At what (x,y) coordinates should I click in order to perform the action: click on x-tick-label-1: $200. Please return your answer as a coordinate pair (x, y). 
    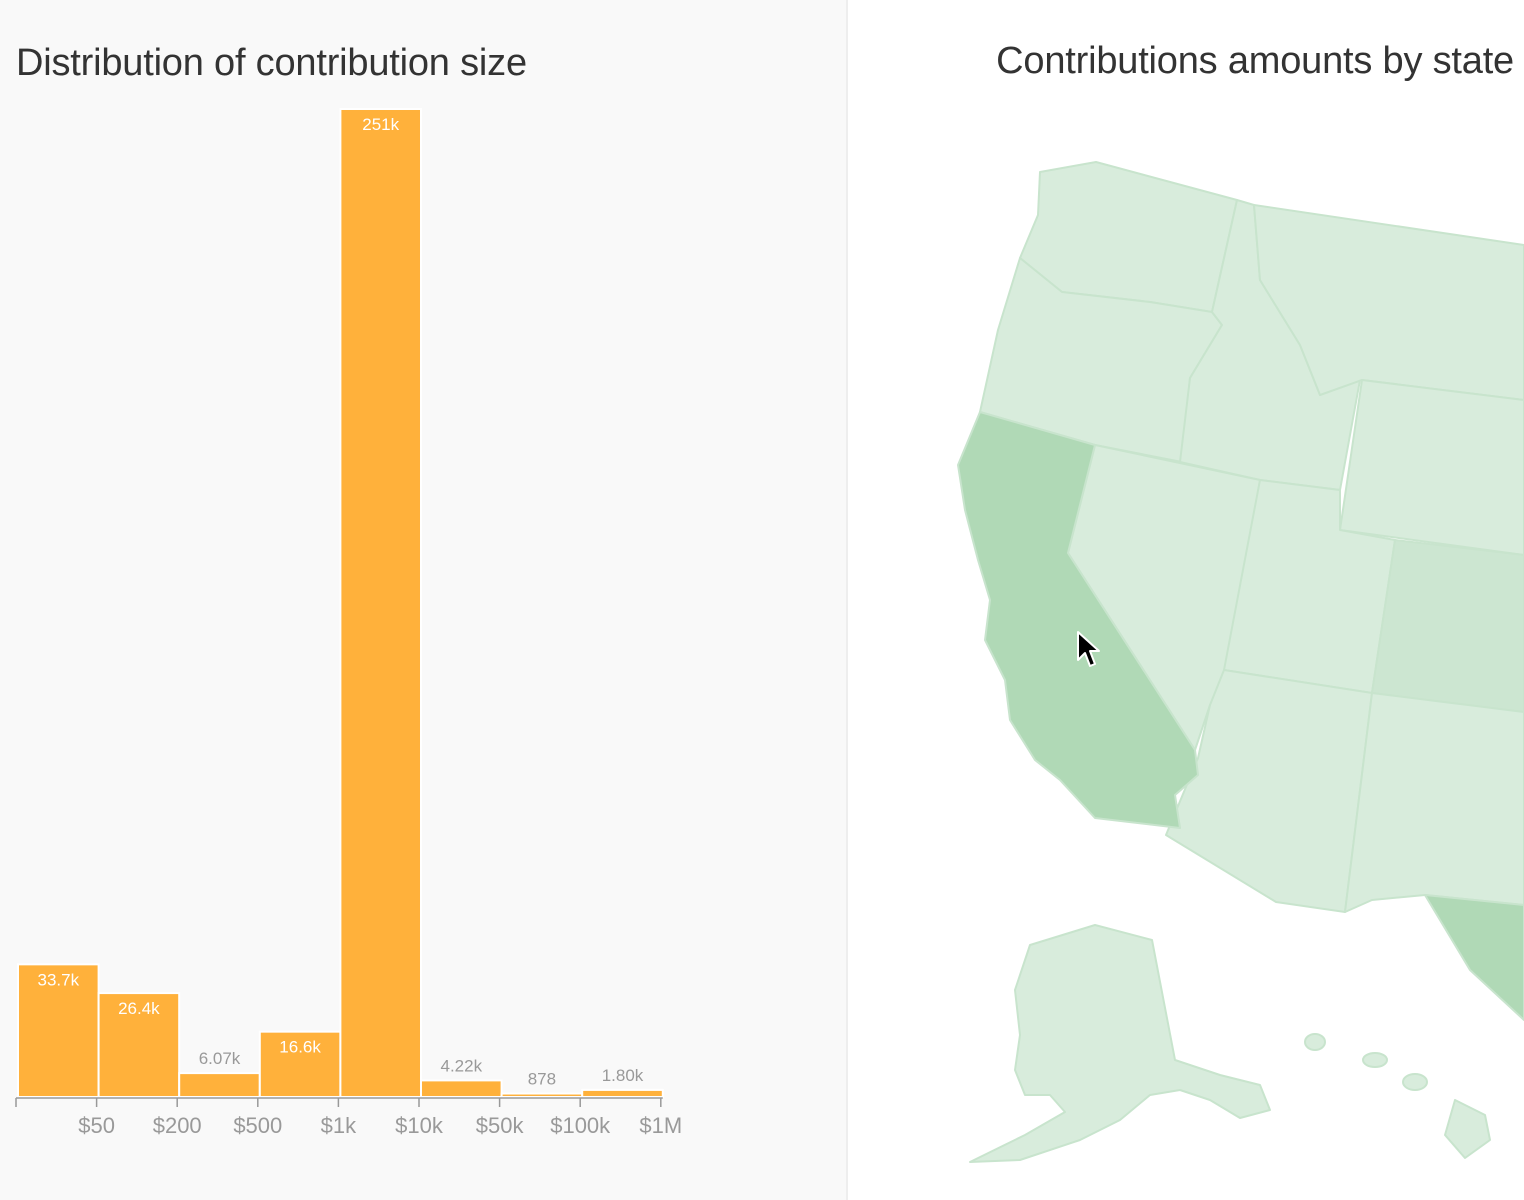
    Looking at the image, I should click on (177, 1125).